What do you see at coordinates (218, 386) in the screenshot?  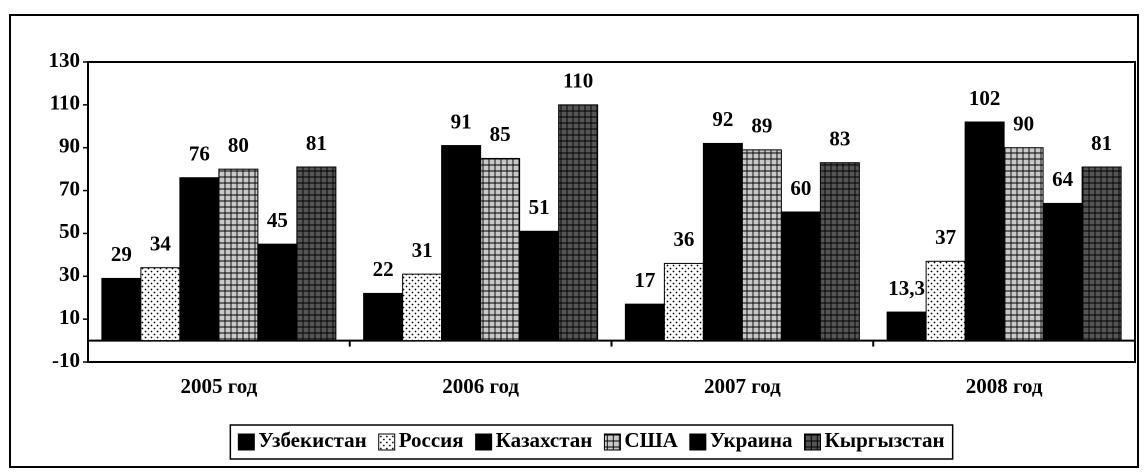 I see `x-tick-label: 2005 год` at bounding box center [218, 386].